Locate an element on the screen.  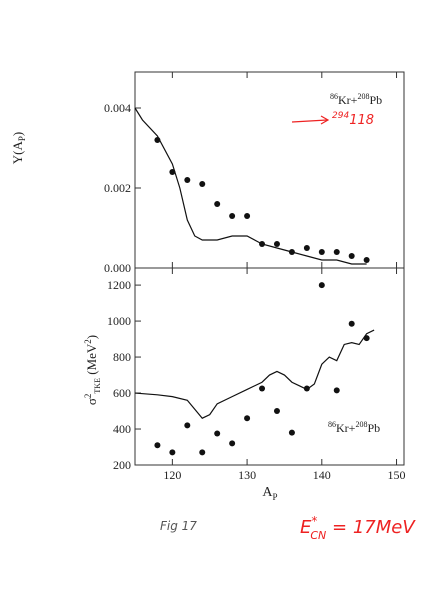
y-tick-label: 400 is located at coordinates (122, 429).